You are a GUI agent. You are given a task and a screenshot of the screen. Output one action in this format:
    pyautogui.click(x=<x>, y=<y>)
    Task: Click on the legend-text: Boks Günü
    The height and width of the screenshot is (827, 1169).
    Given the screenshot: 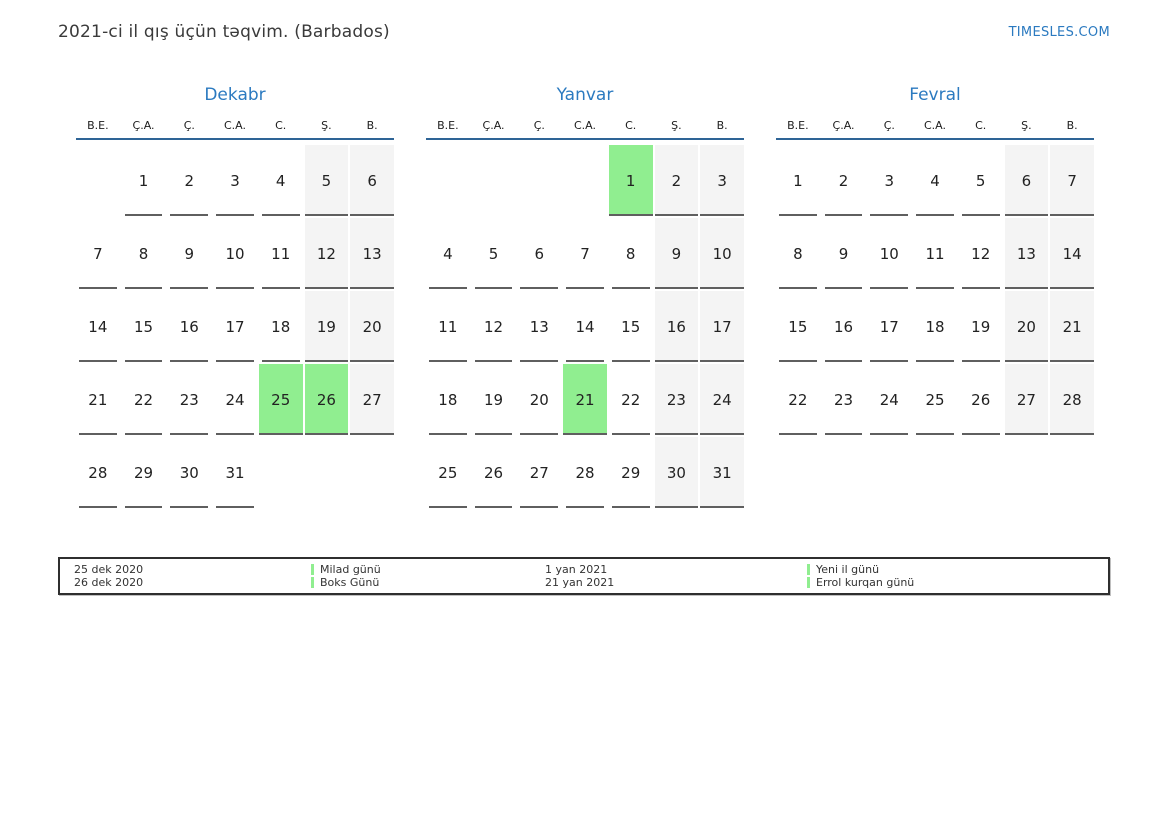 What is the action you would take?
    pyautogui.click(x=350, y=582)
    